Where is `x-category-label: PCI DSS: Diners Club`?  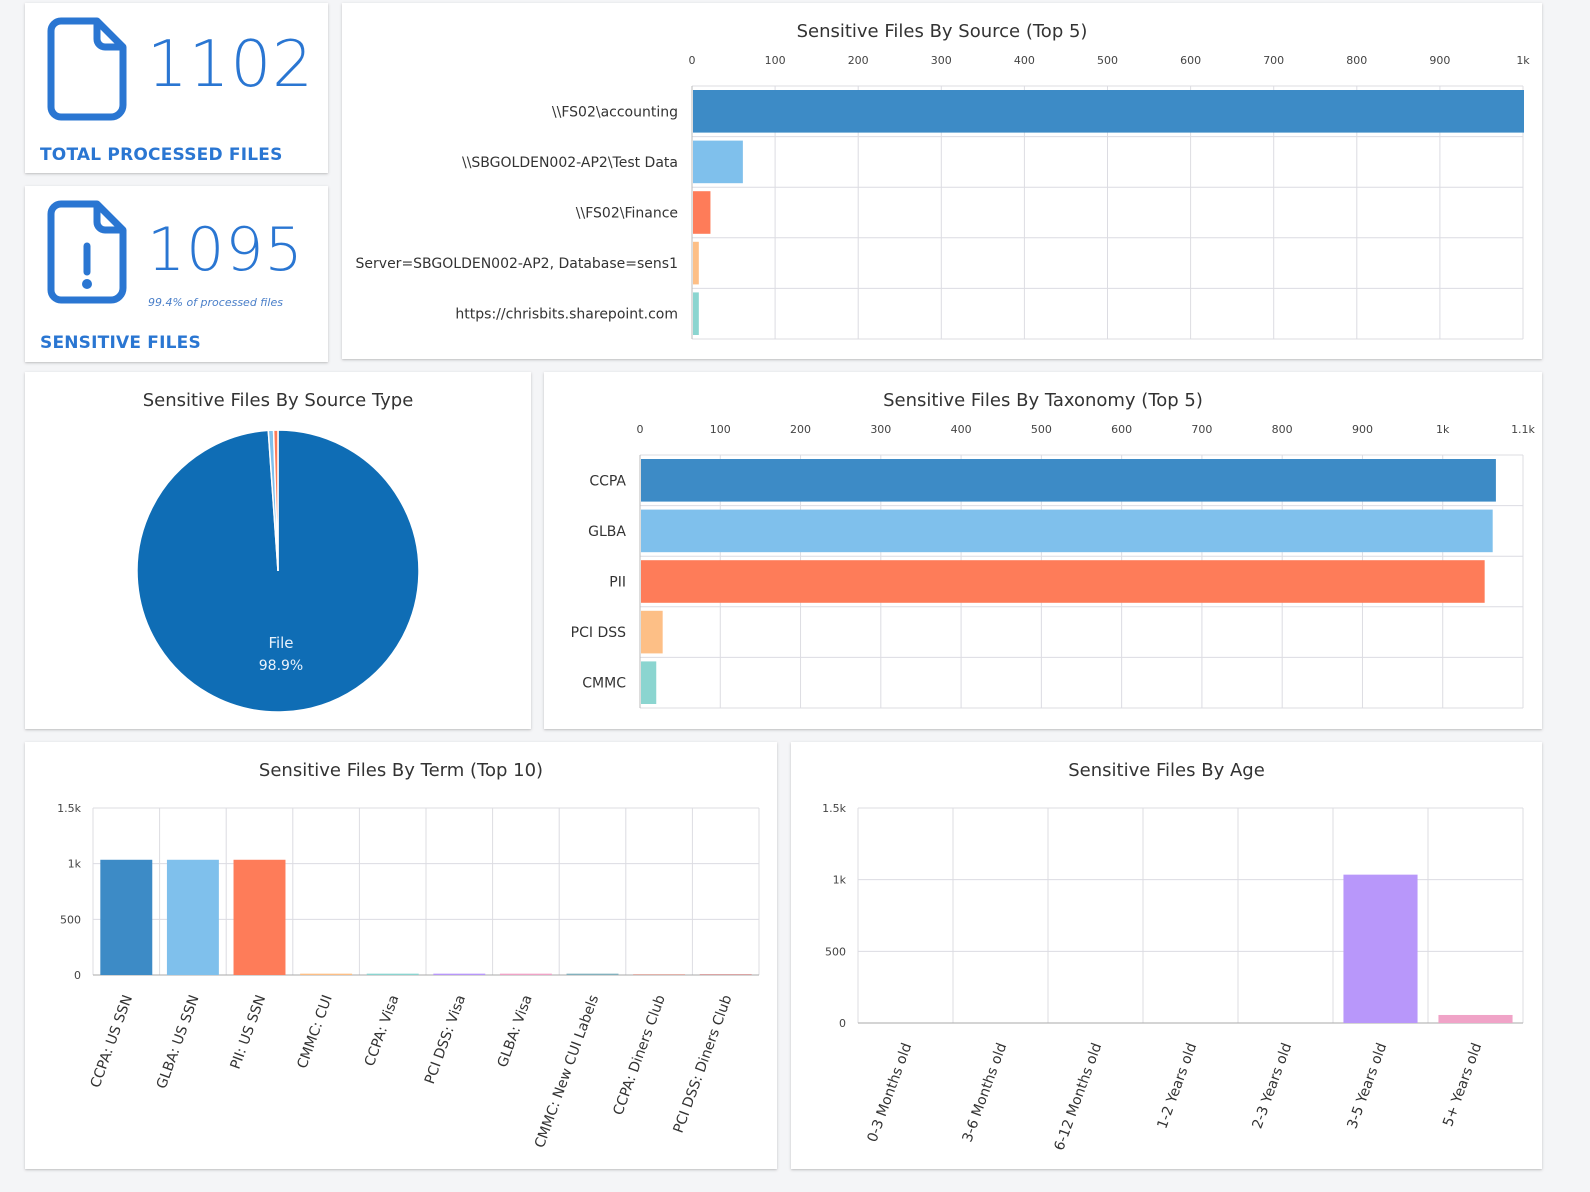 x-category-label: PCI DSS: Diners Club is located at coordinates (703, 1064).